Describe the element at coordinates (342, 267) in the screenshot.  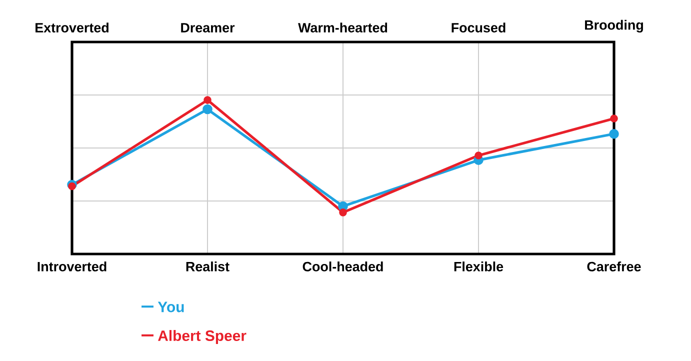
I see `x-tick-label: Cool-headed` at that location.